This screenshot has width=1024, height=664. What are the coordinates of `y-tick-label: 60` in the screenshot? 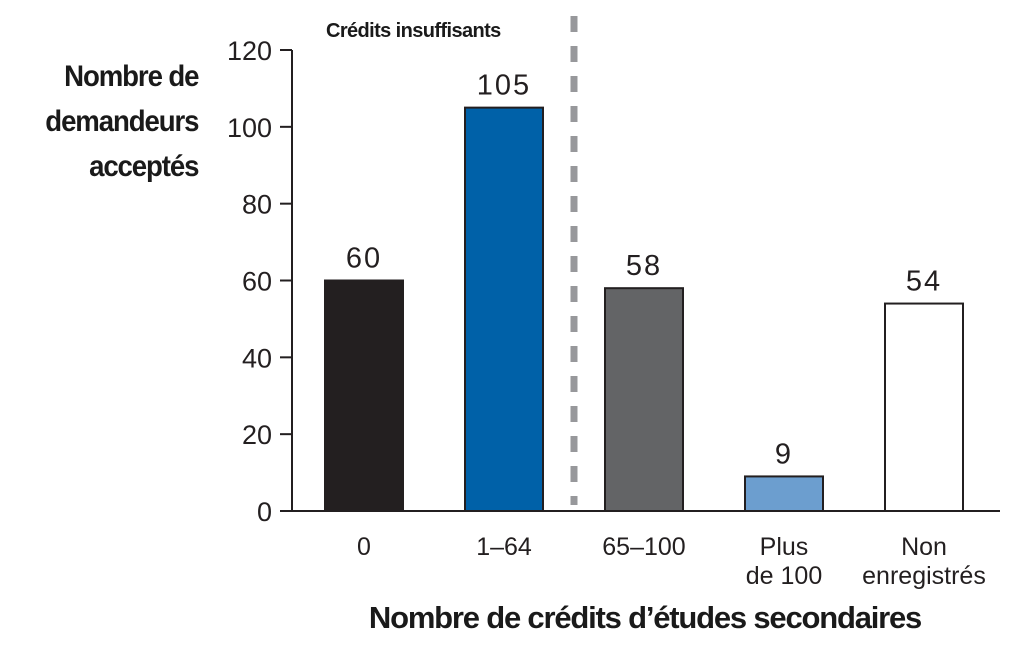 It's located at (257, 282).